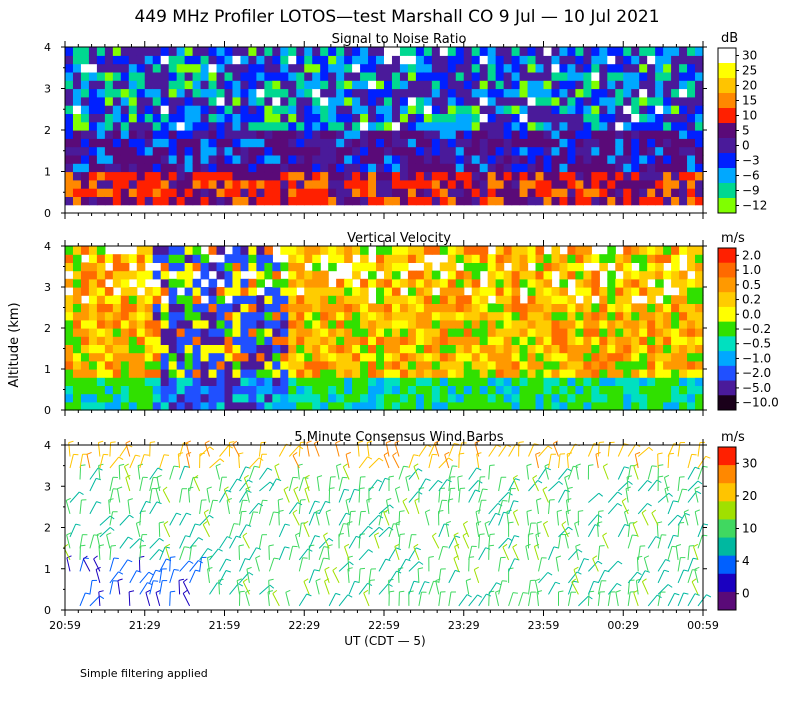 The height and width of the screenshot is (704, 800). Describe the element at coordinates (398, 437) in the screenshot. I see `panel-title: 5 Minute Consensus Wind Barbs` at that location.